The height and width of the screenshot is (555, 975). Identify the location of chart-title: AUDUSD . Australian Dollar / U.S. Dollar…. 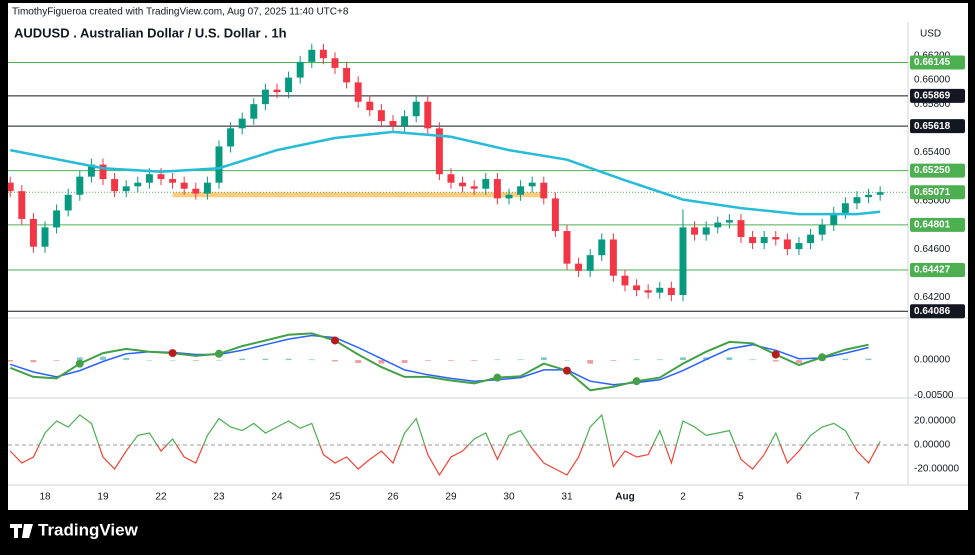
(150, 32).